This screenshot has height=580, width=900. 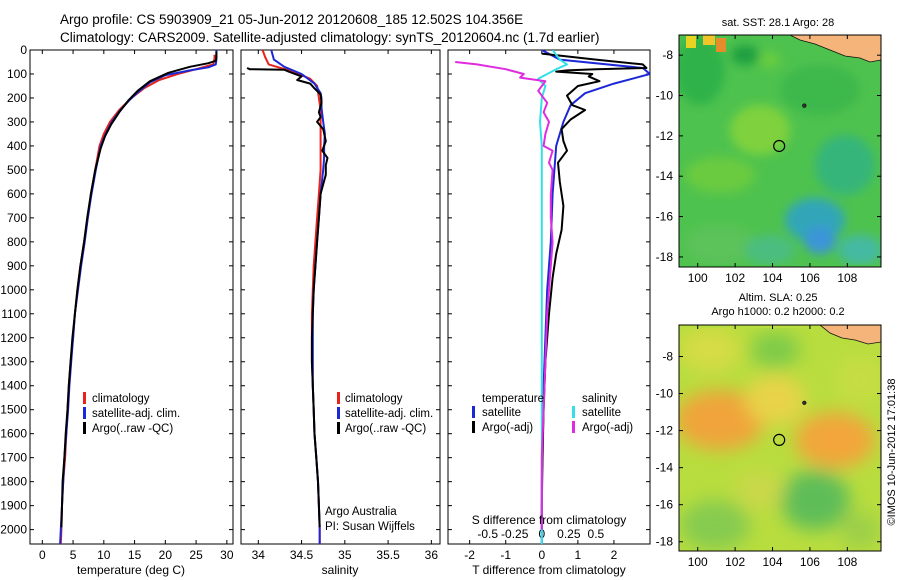 I want to click on sla-map-axes: 100 102 104 106 108 -8 -10 -12 -14 -16 -18, so click(x=768, y=447).